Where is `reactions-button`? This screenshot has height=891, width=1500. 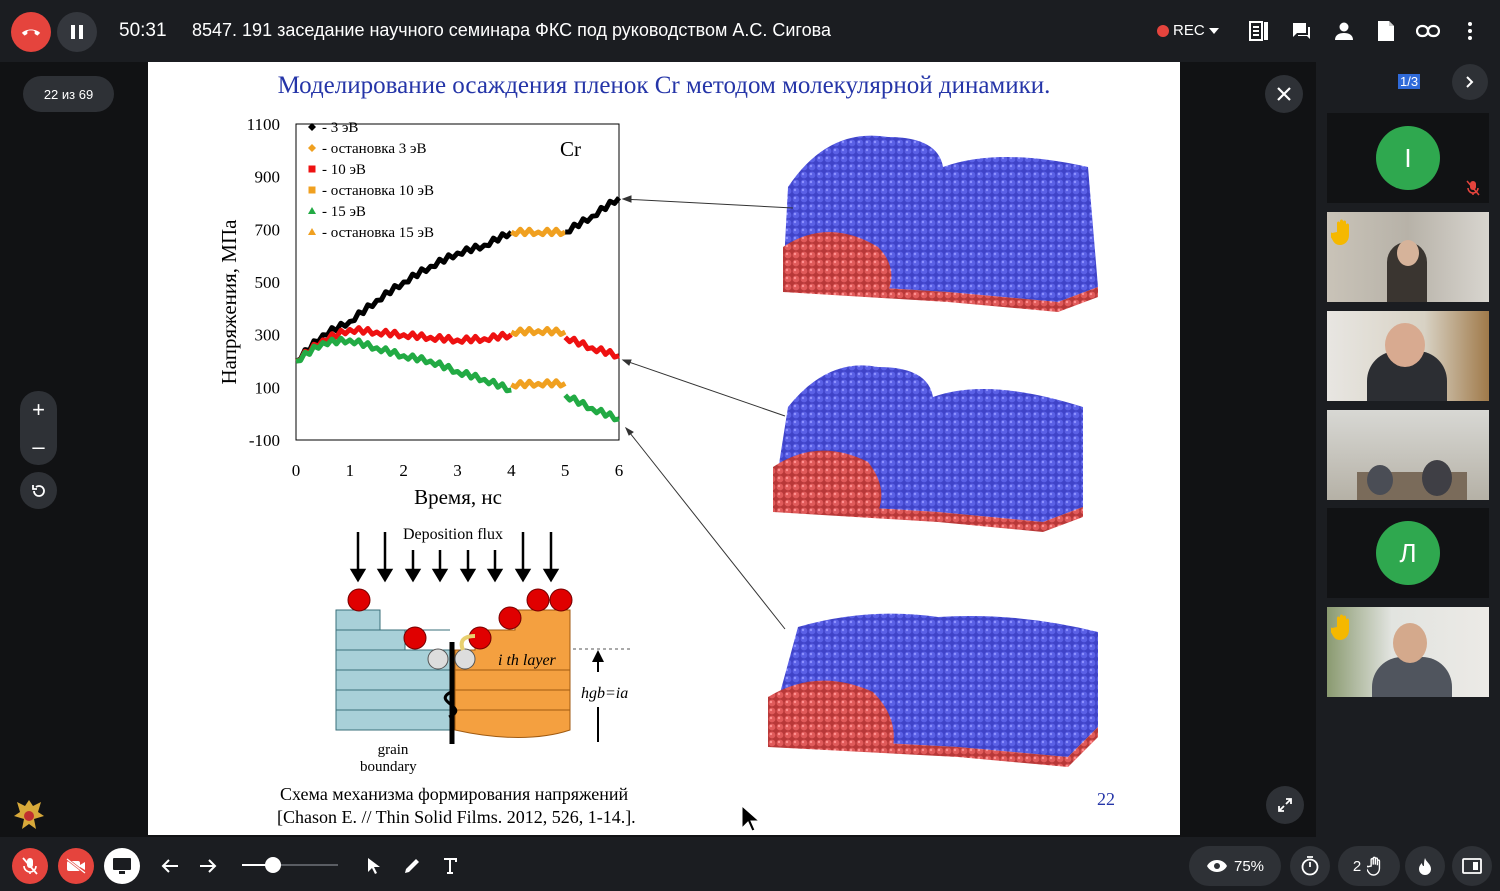
reactions-button is located at coordinates (1425, 866).